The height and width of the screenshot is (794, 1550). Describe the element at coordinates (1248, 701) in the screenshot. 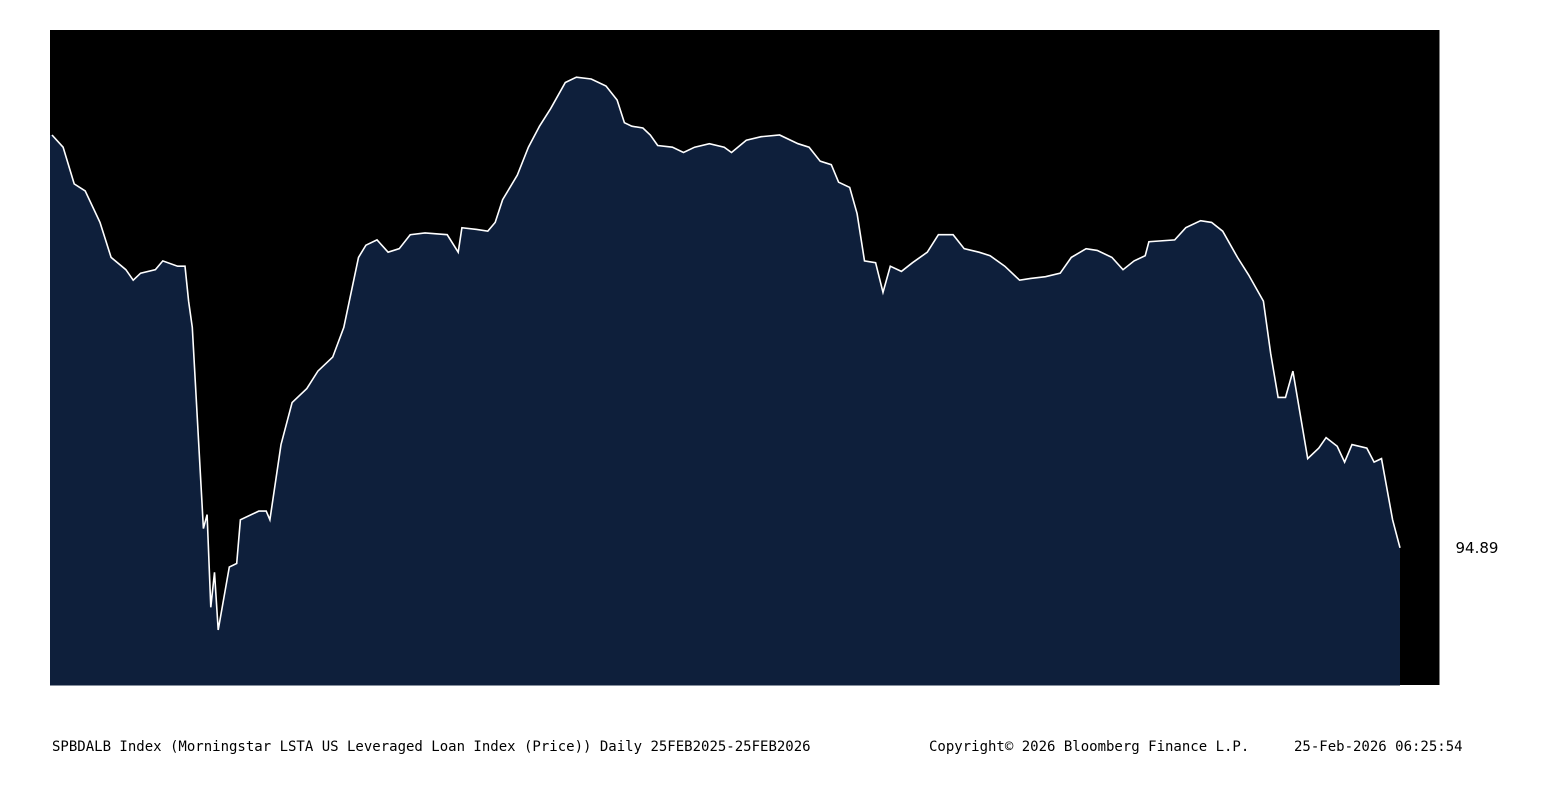

I see `x-tick-label: Jan` at that location.